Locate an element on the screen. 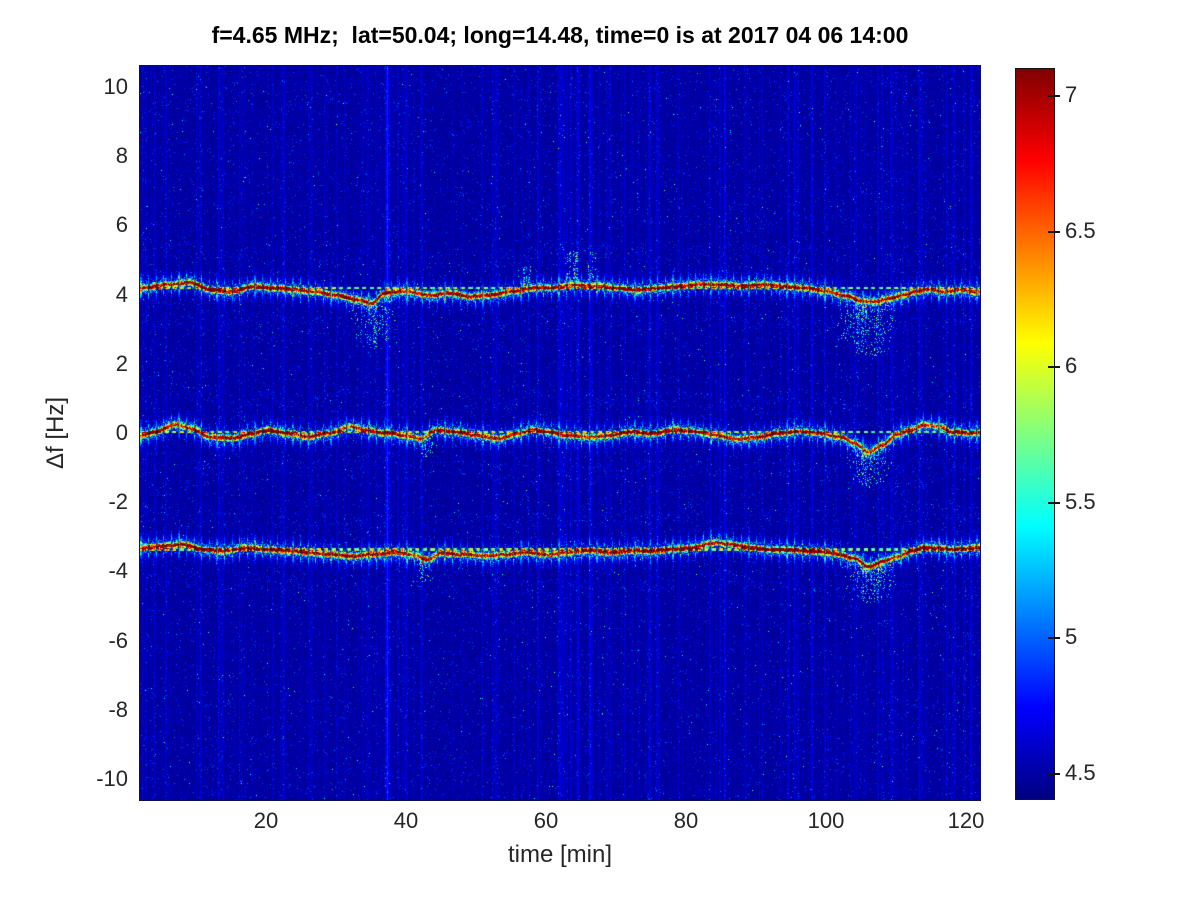 The width and height of the screenshot is (1200, 900). colorbar is located at coordinates (1037, 434).